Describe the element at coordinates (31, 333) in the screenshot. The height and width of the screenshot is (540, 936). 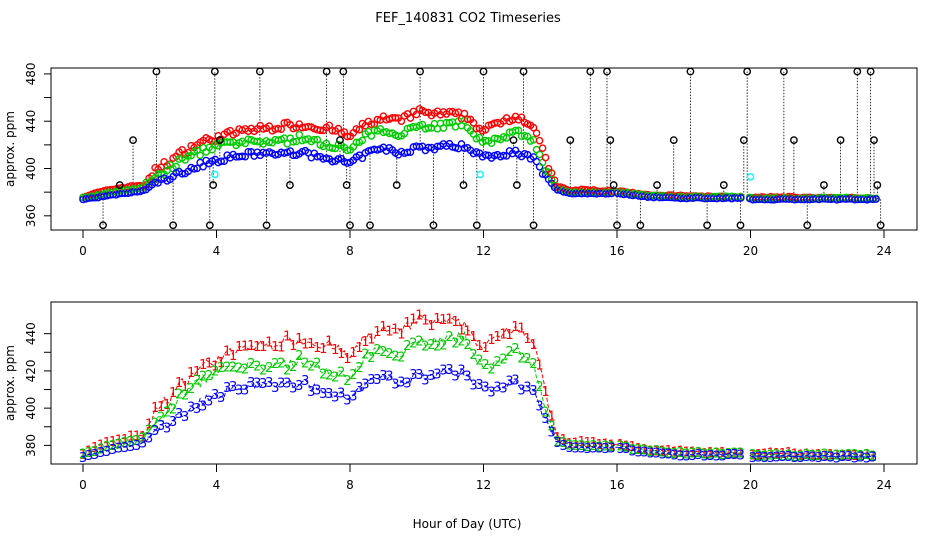
I see `y-tick-label: 440` at that location.